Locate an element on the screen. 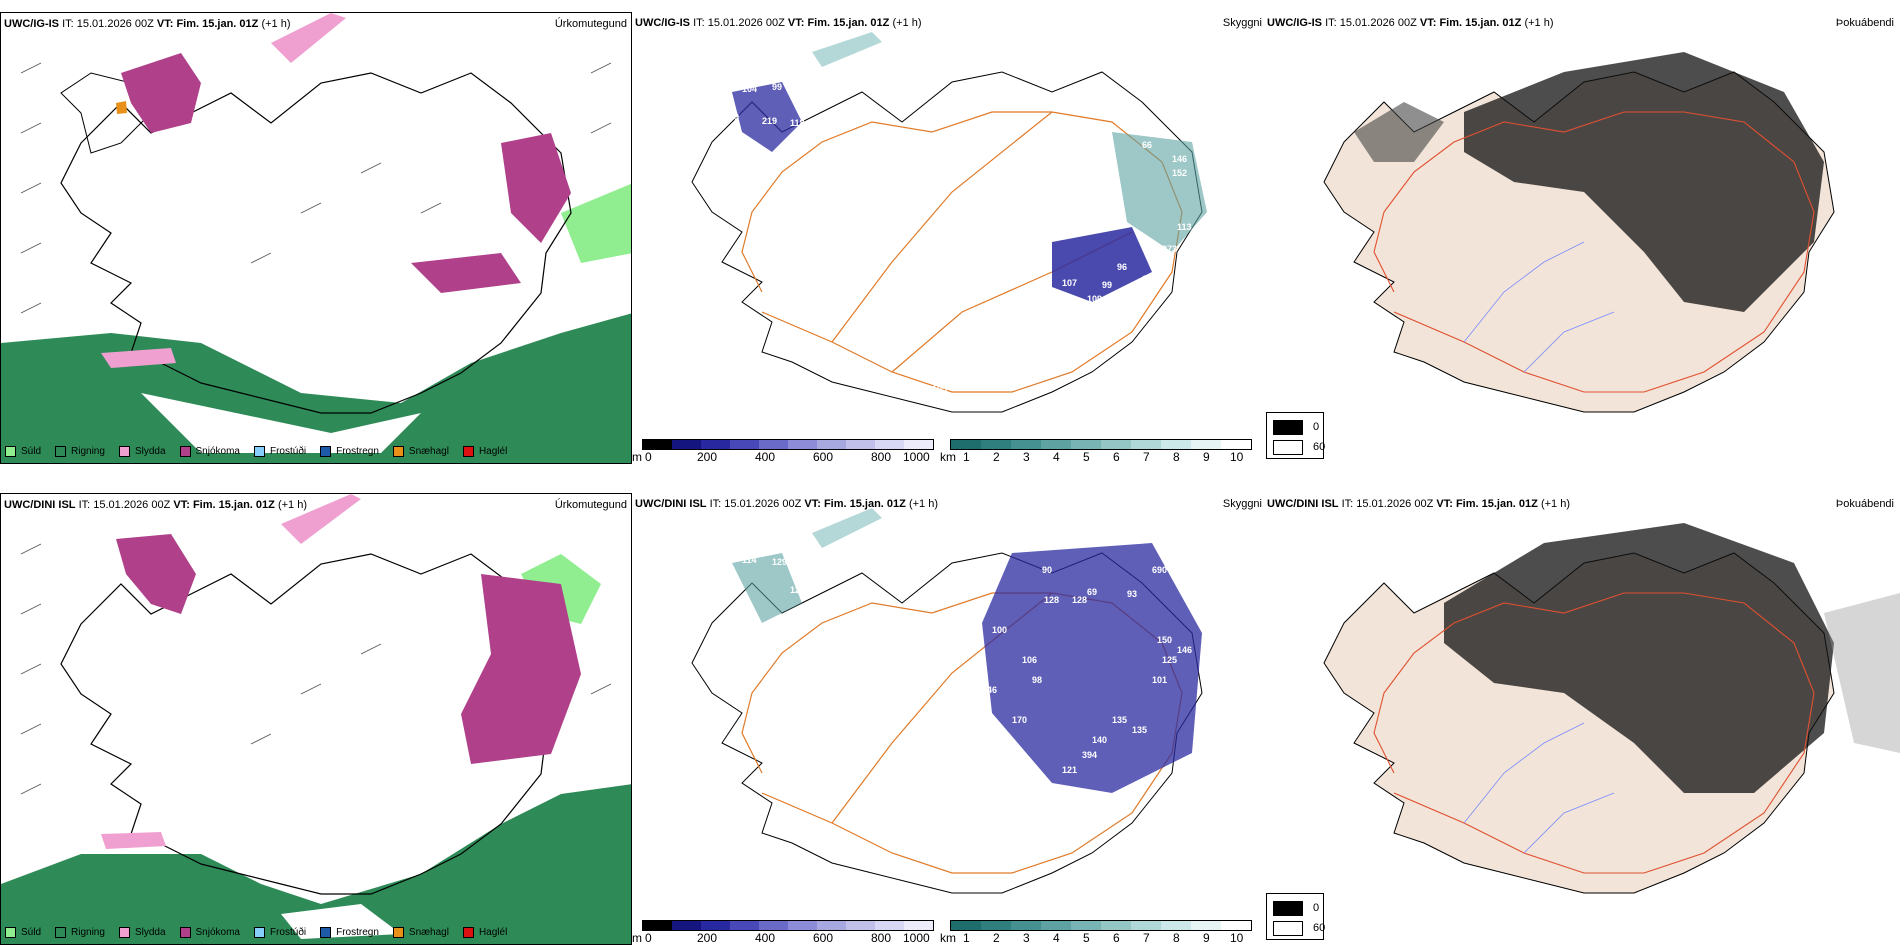 The height and width of the screenshot is (950, 1900). visibility-colorbar-strip is located at coordinates (1101, 925).